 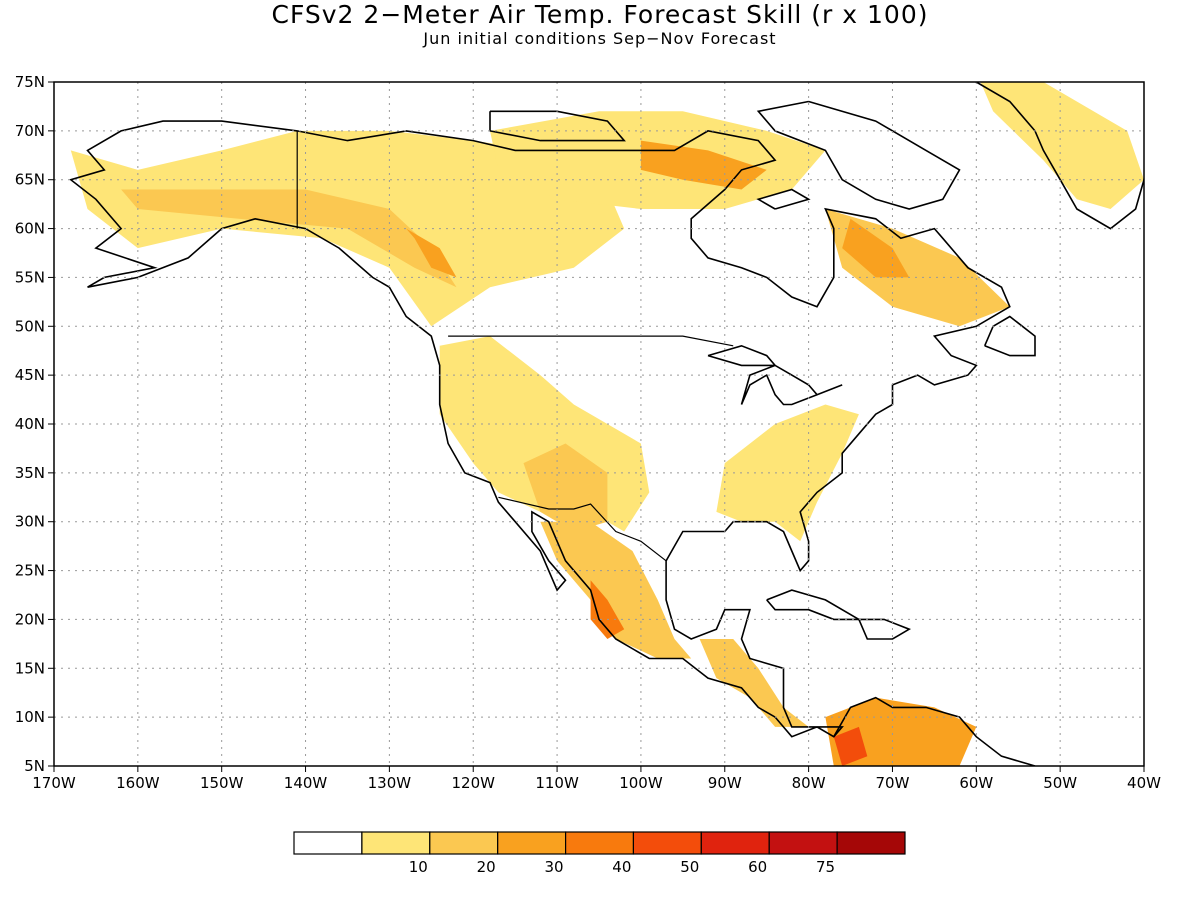 I want to click on lon-tick-label: 160W, so click(x=138, y=783).